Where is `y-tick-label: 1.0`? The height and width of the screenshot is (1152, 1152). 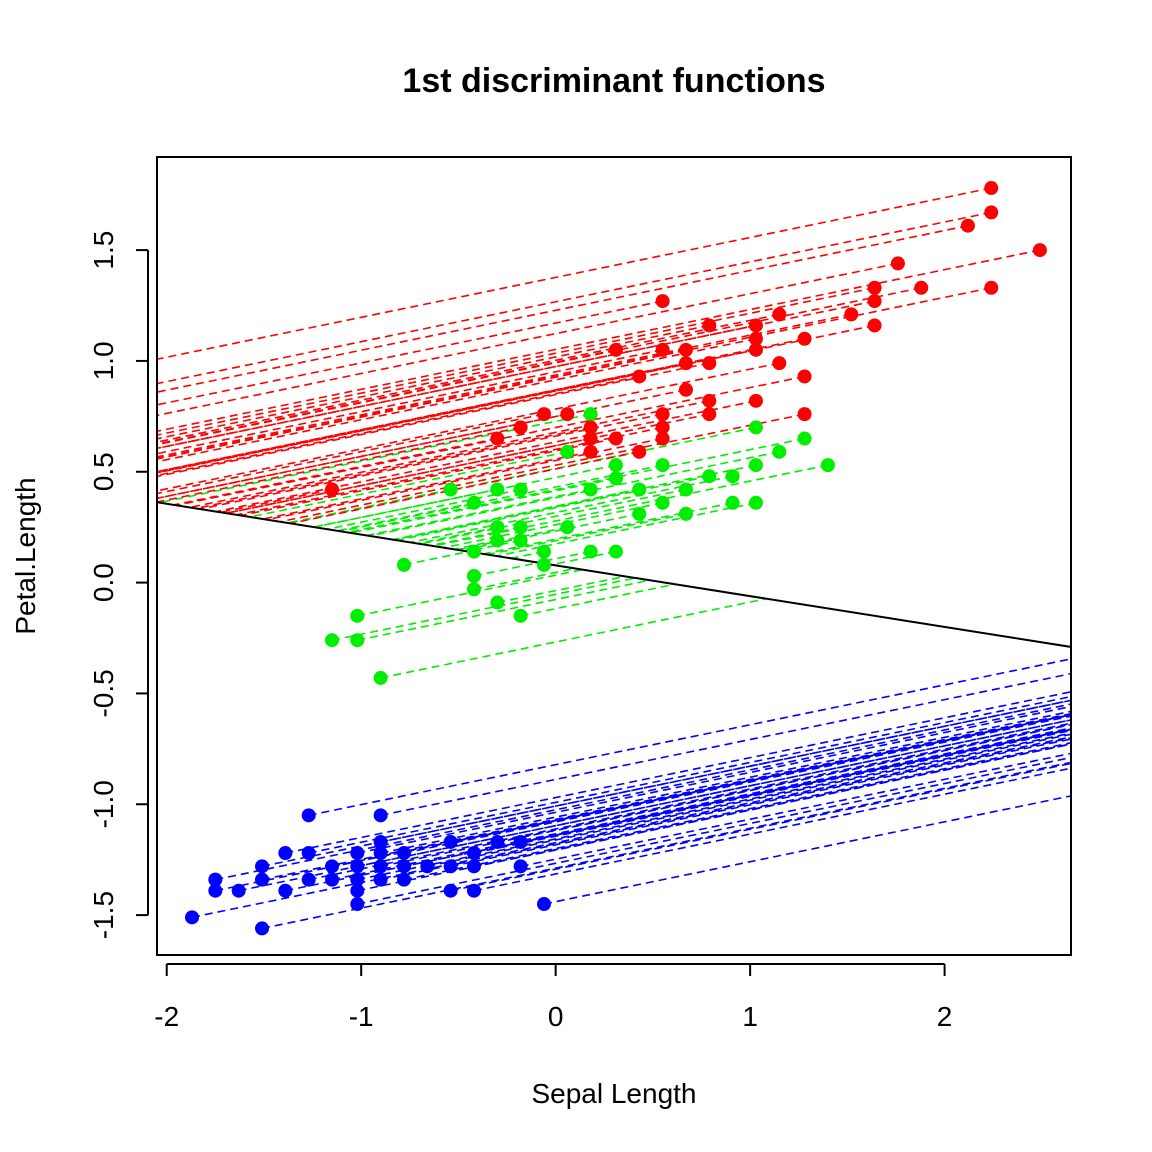
y-tick-label: 1.0 is located at coordinates (103, 360).